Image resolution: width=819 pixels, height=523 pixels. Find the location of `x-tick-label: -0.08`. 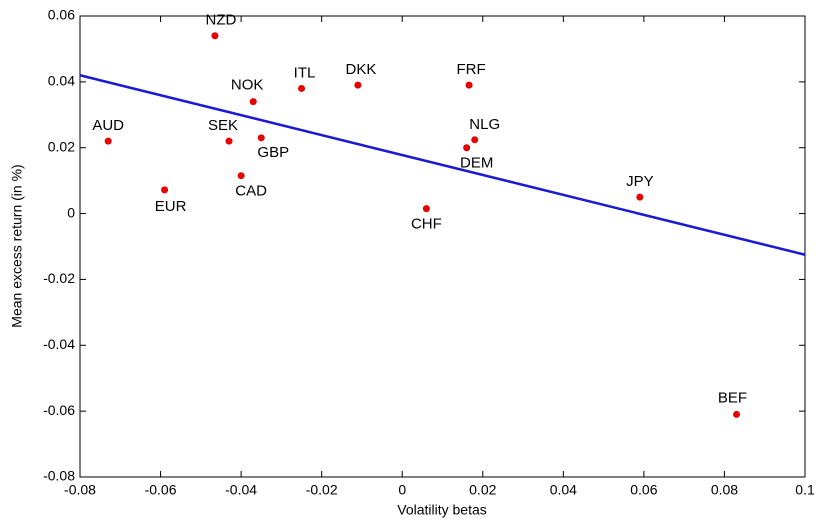

x-tick-label: -0.08 is located at coordinates (80, 490).